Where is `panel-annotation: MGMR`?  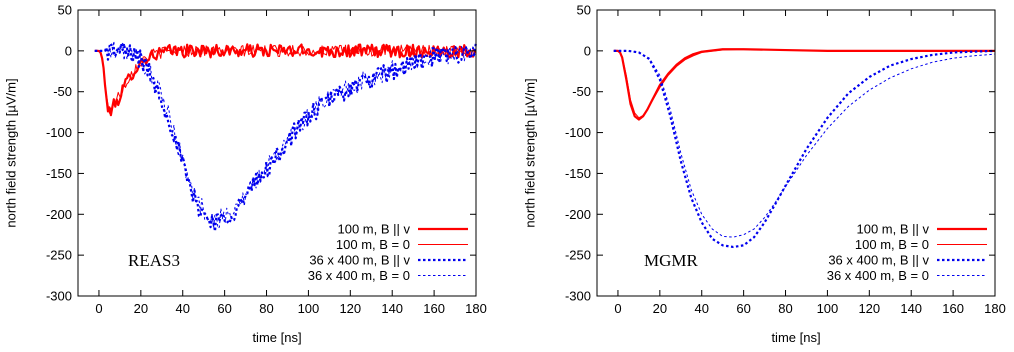 panel-annotation: MGMR is located at coordinates (671, 260).